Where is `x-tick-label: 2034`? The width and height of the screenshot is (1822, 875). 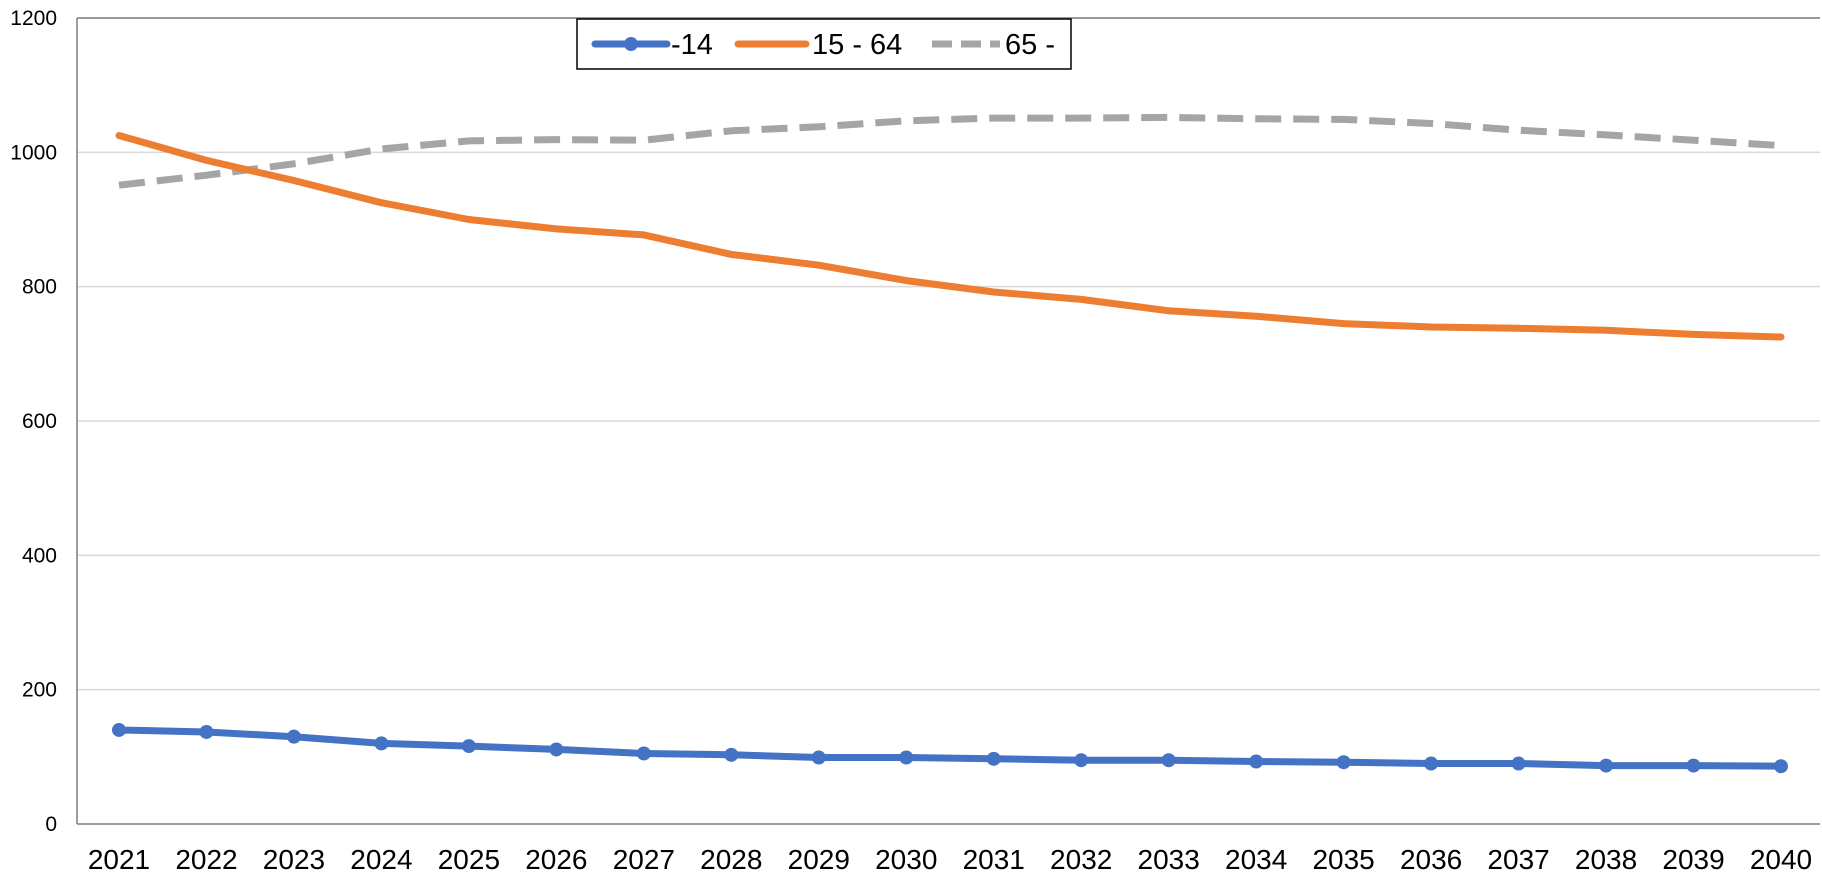
x-tick-label: 2034 is located at coordinates (1256, 859).